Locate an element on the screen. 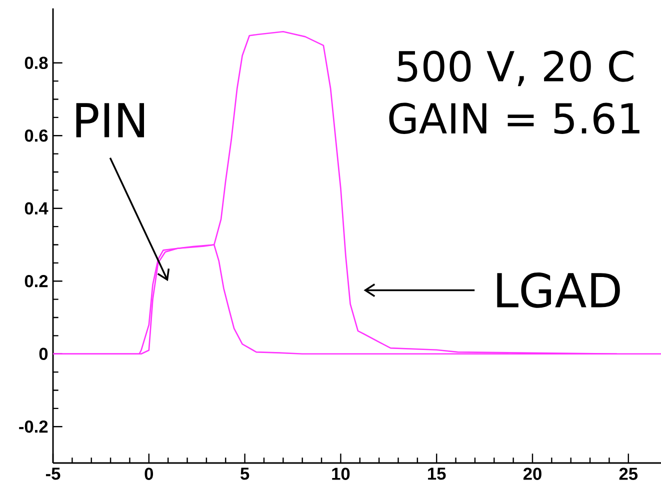 Image resolution: width=661 pixels, height=489 pixels. y-tick-label: 0.8 is located at coordinates (36, 63).